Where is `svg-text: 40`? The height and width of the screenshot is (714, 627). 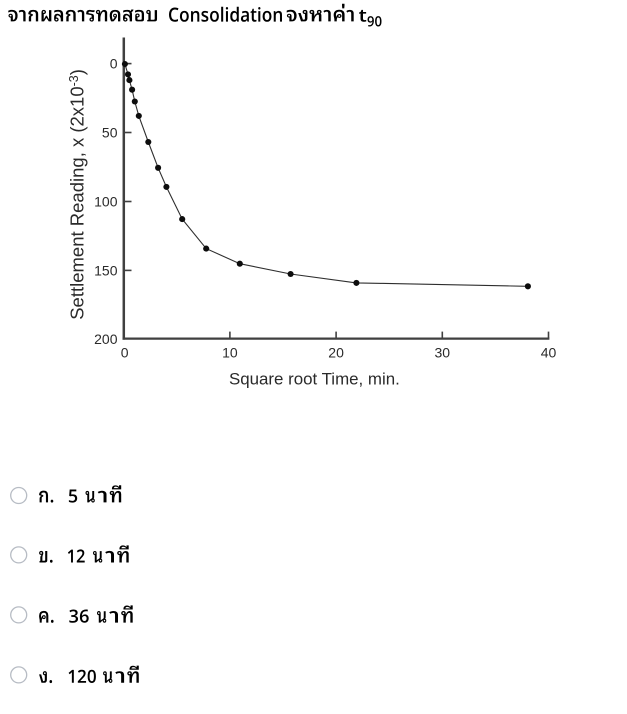
svg-text: 40 is located at coordinates (549, 352).